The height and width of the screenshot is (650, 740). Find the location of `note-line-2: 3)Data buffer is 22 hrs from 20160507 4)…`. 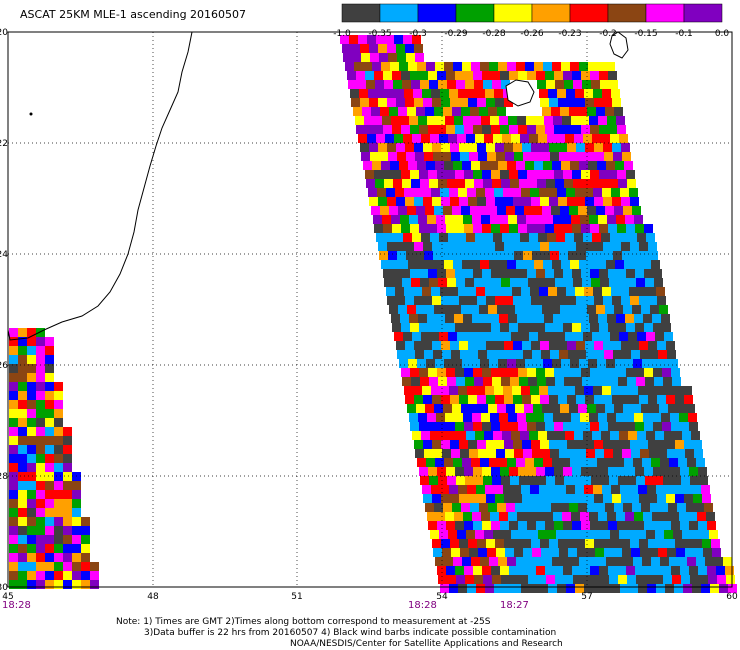

note-line-2: 3)Data buffer is 22 hrs from 20160507 4)… is located at coordinates (350, 633).